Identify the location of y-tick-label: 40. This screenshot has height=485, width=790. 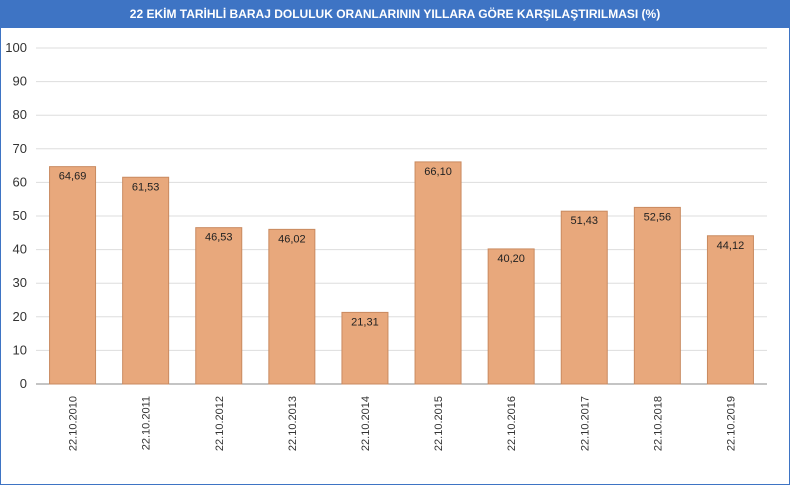
(20, 249).